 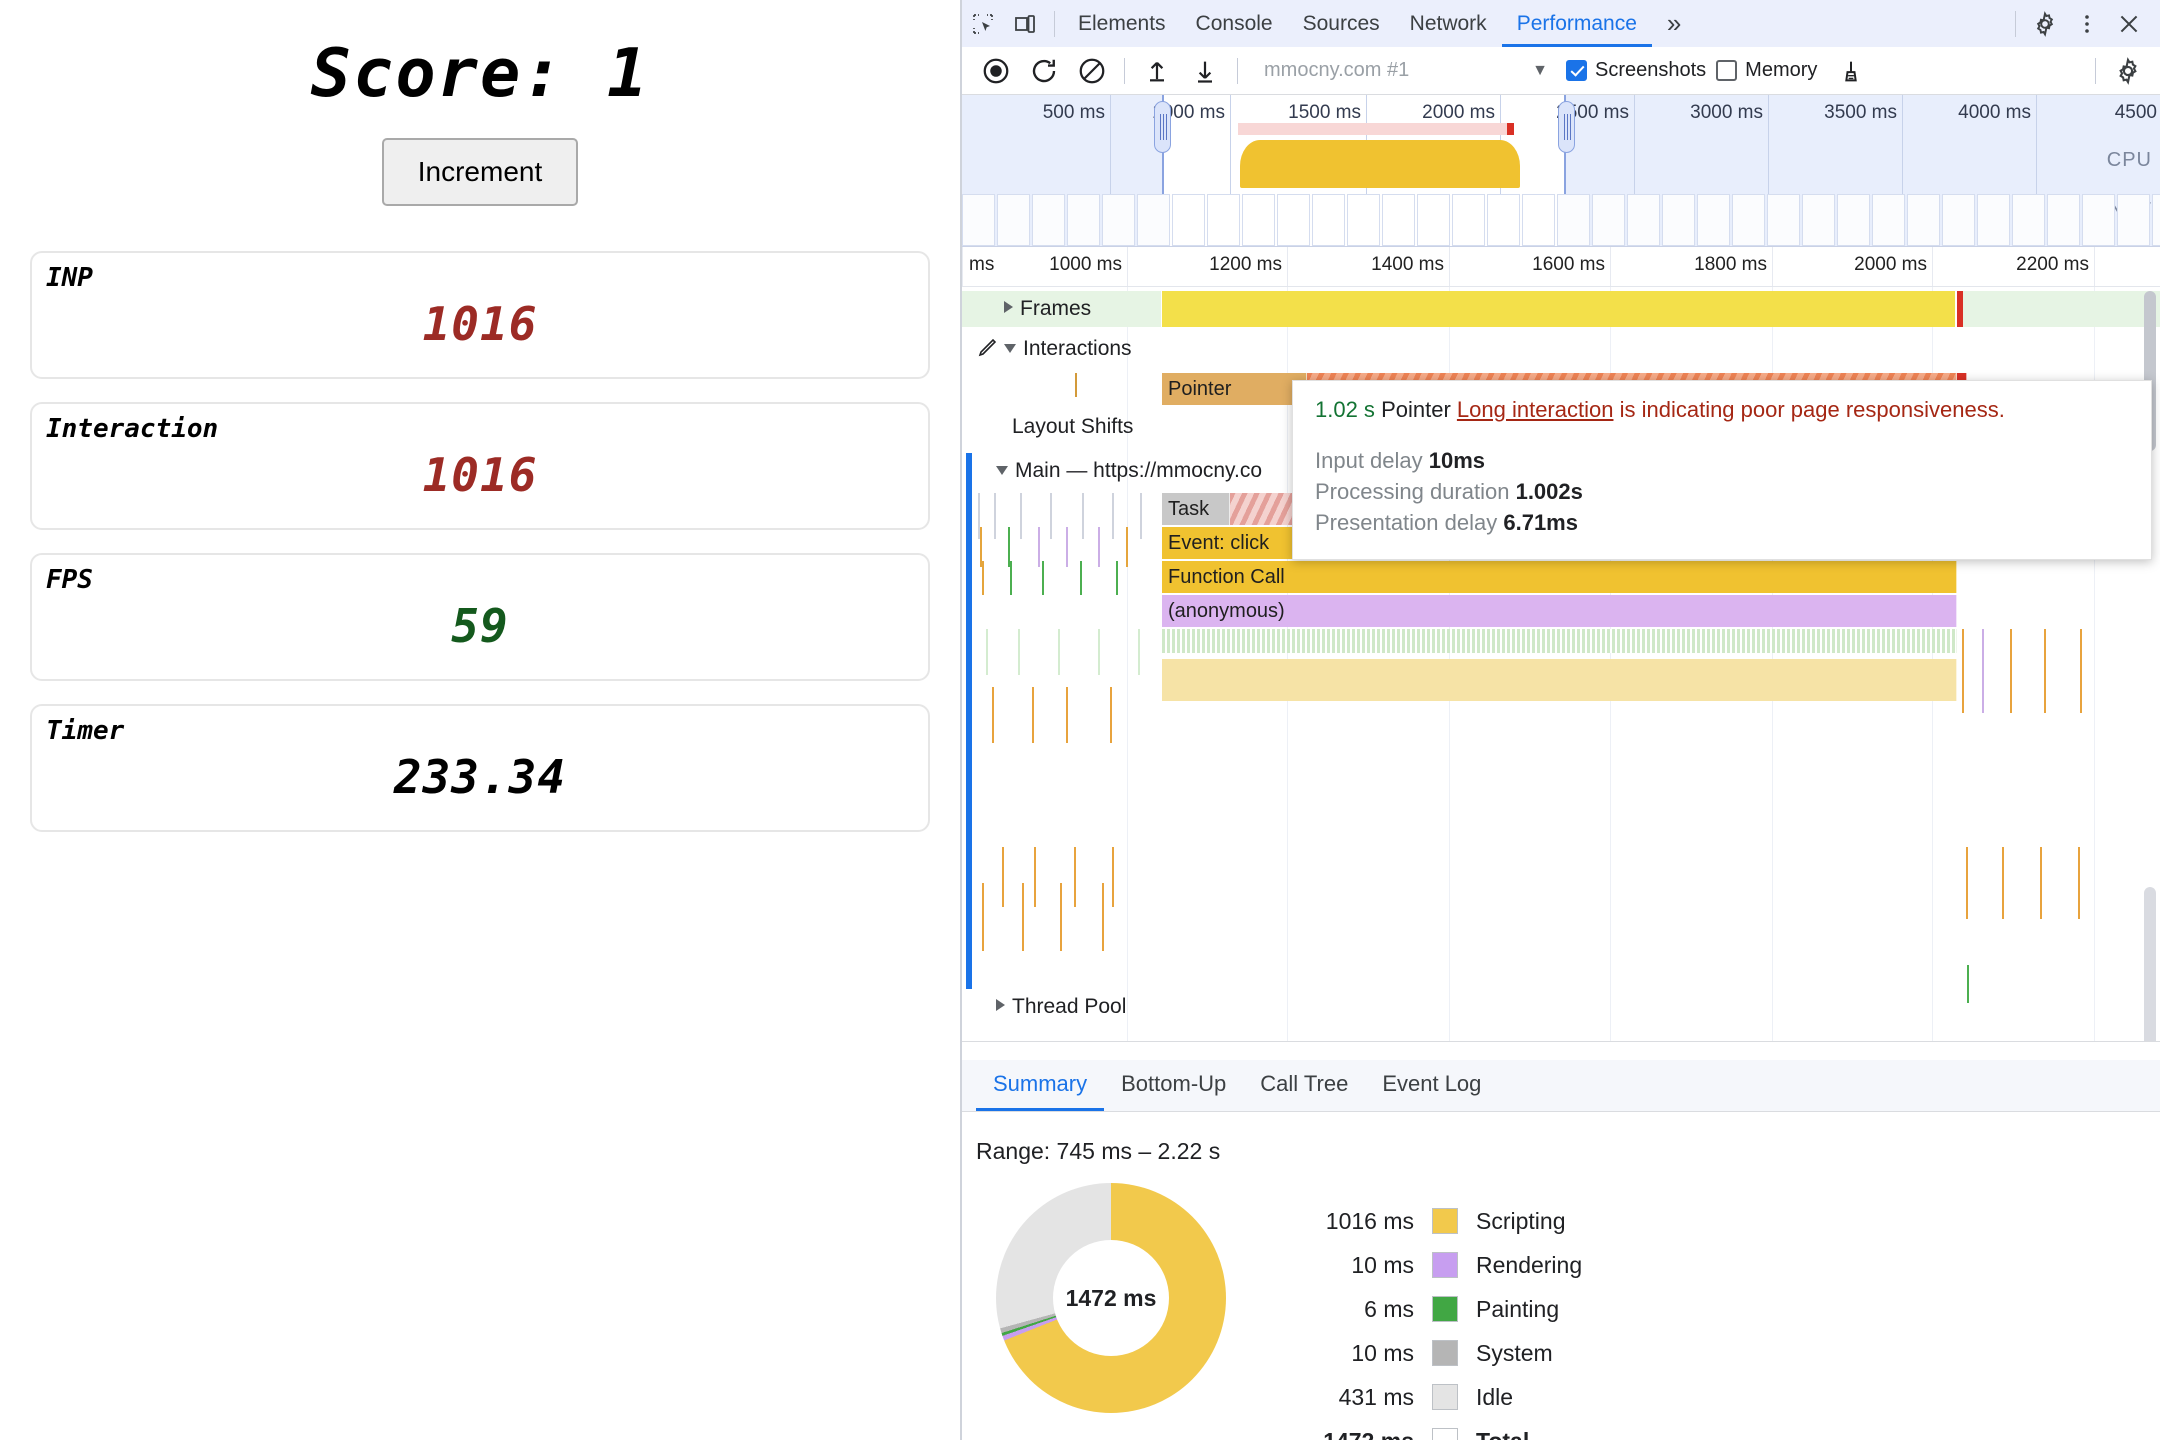 What do you see at coordinates (1129, 471) in the screenshot?
I see `track-label-main: Main — https://mmocny.co` at bounding box center [1129, 471].